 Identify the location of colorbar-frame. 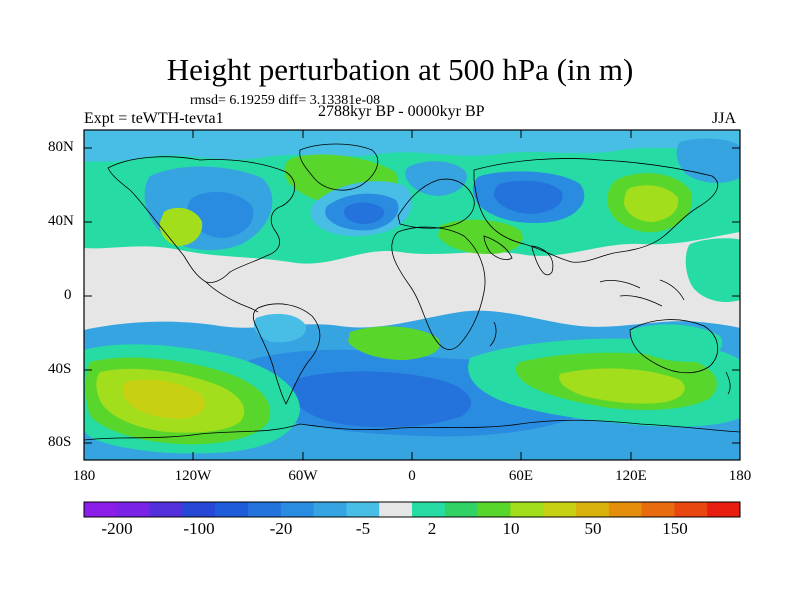
(412, 509).